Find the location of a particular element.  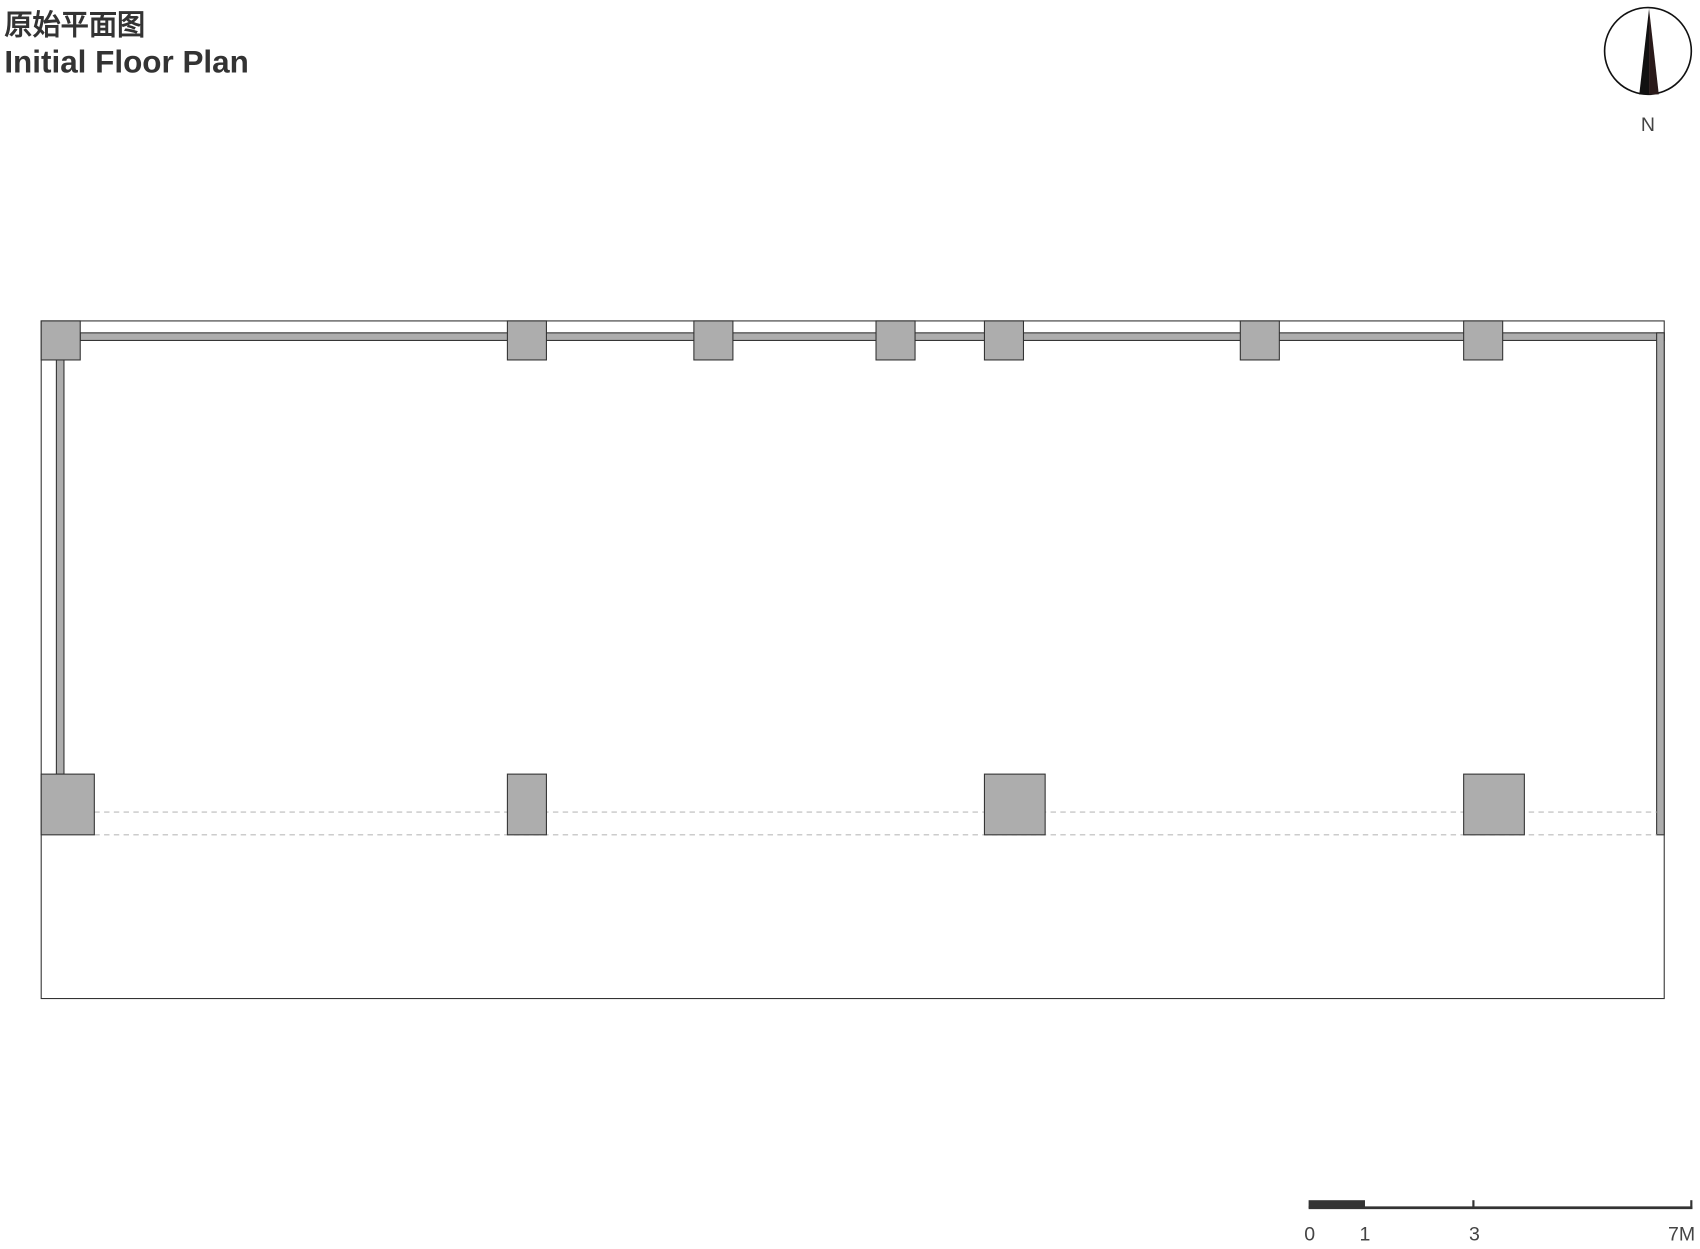

south-columns is located at coordinates (782, 804).